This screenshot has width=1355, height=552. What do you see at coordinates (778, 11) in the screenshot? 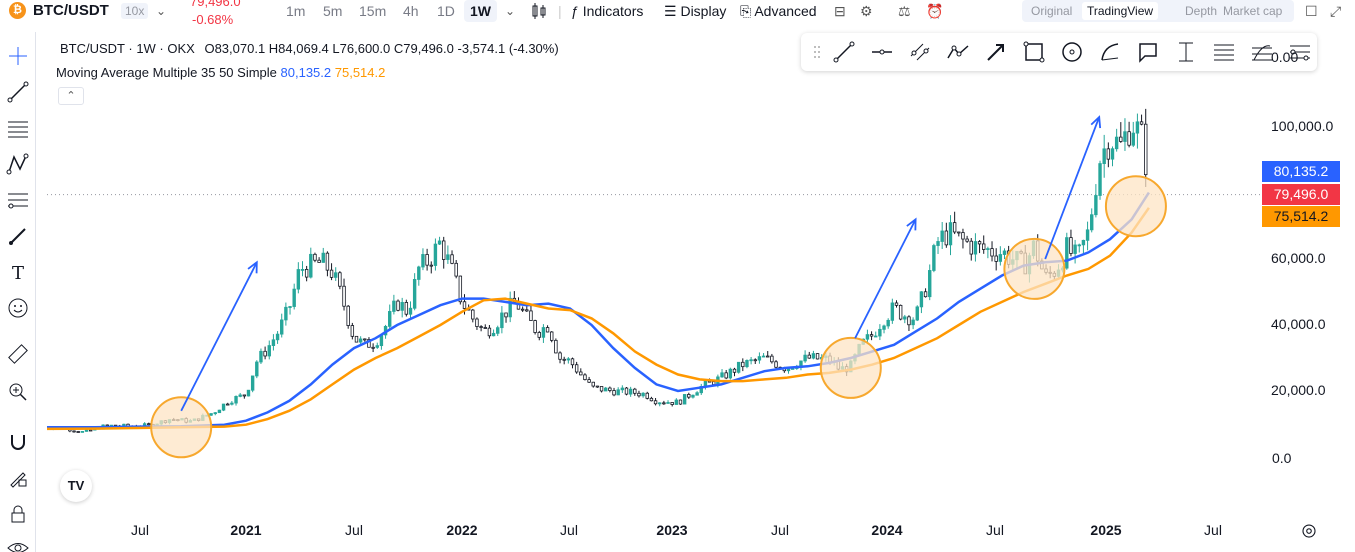
I see `advanced-button: ⎘ Advanced` at bounding box center [778, 11].